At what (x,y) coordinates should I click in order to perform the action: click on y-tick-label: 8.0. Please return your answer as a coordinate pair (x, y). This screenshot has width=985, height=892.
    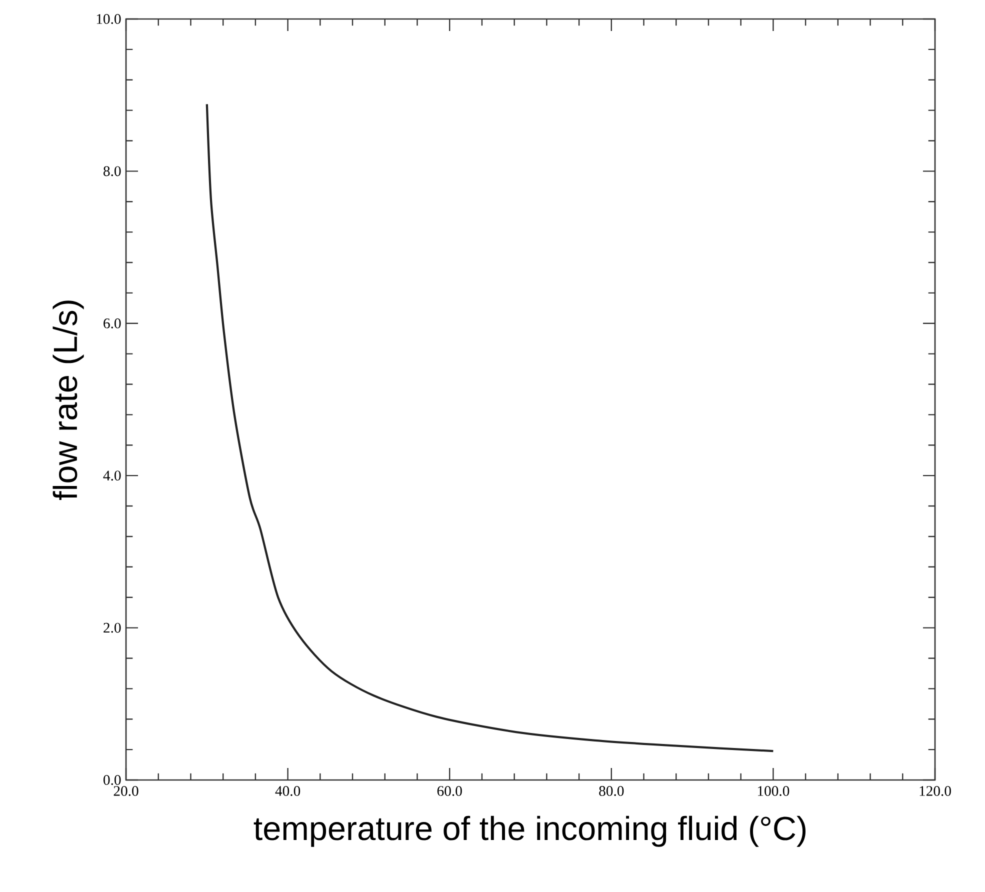
    Looking at the image, I should click on (112, 171).